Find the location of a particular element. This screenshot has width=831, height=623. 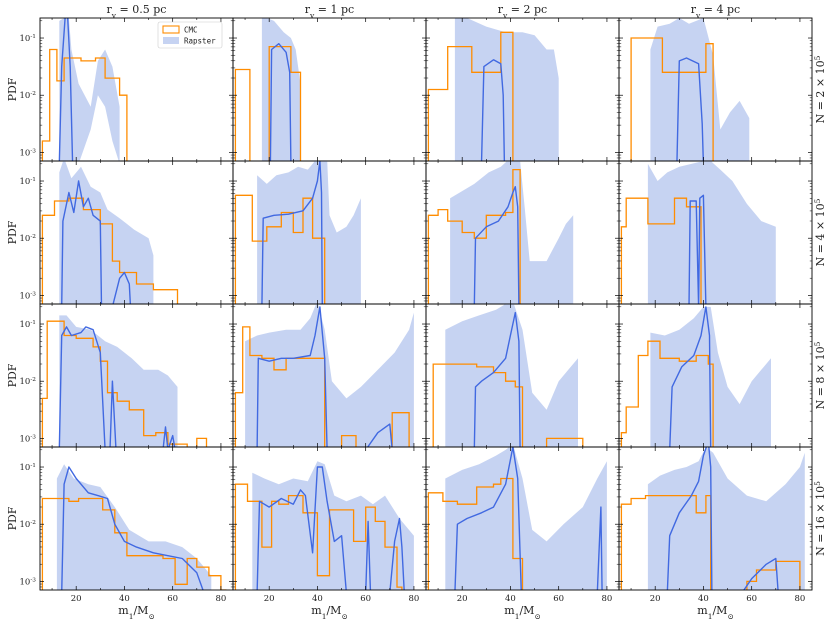

panel-r3-c4: N = 8 × 105 is located at coordinates (723, 375).